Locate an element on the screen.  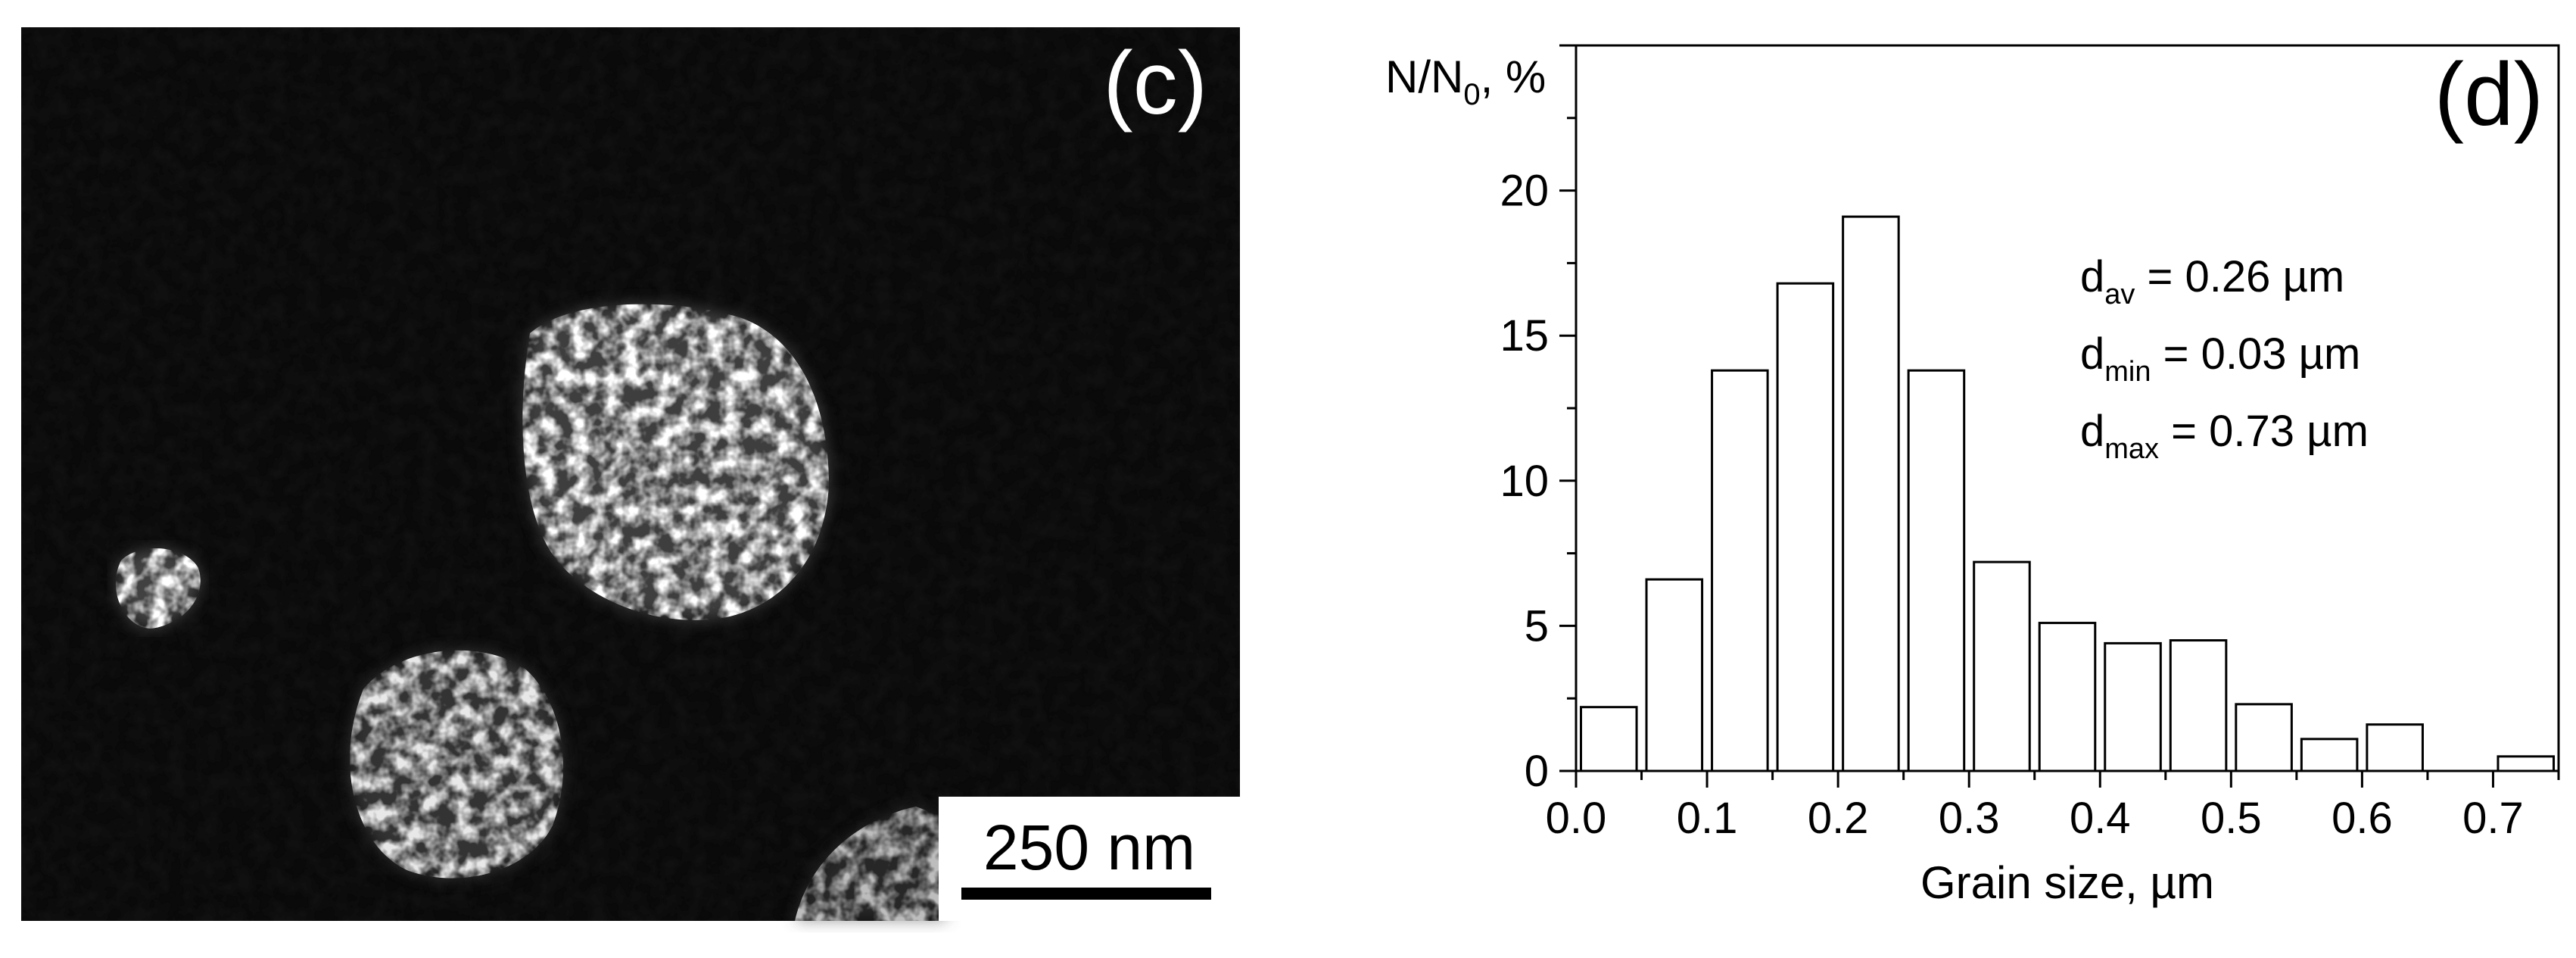
scale-bar-label: 250 nm is located at coordinates (1089, 847).